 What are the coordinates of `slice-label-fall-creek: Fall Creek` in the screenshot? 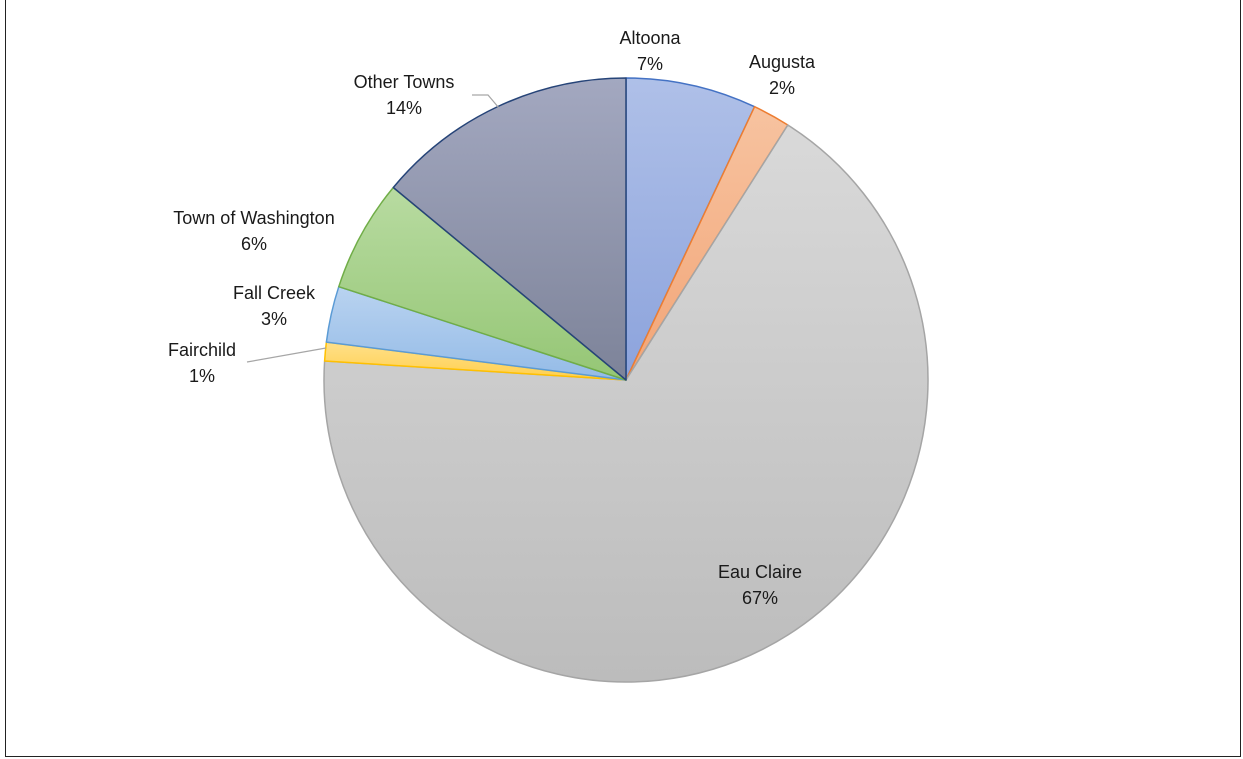 It's located at (274, 293).